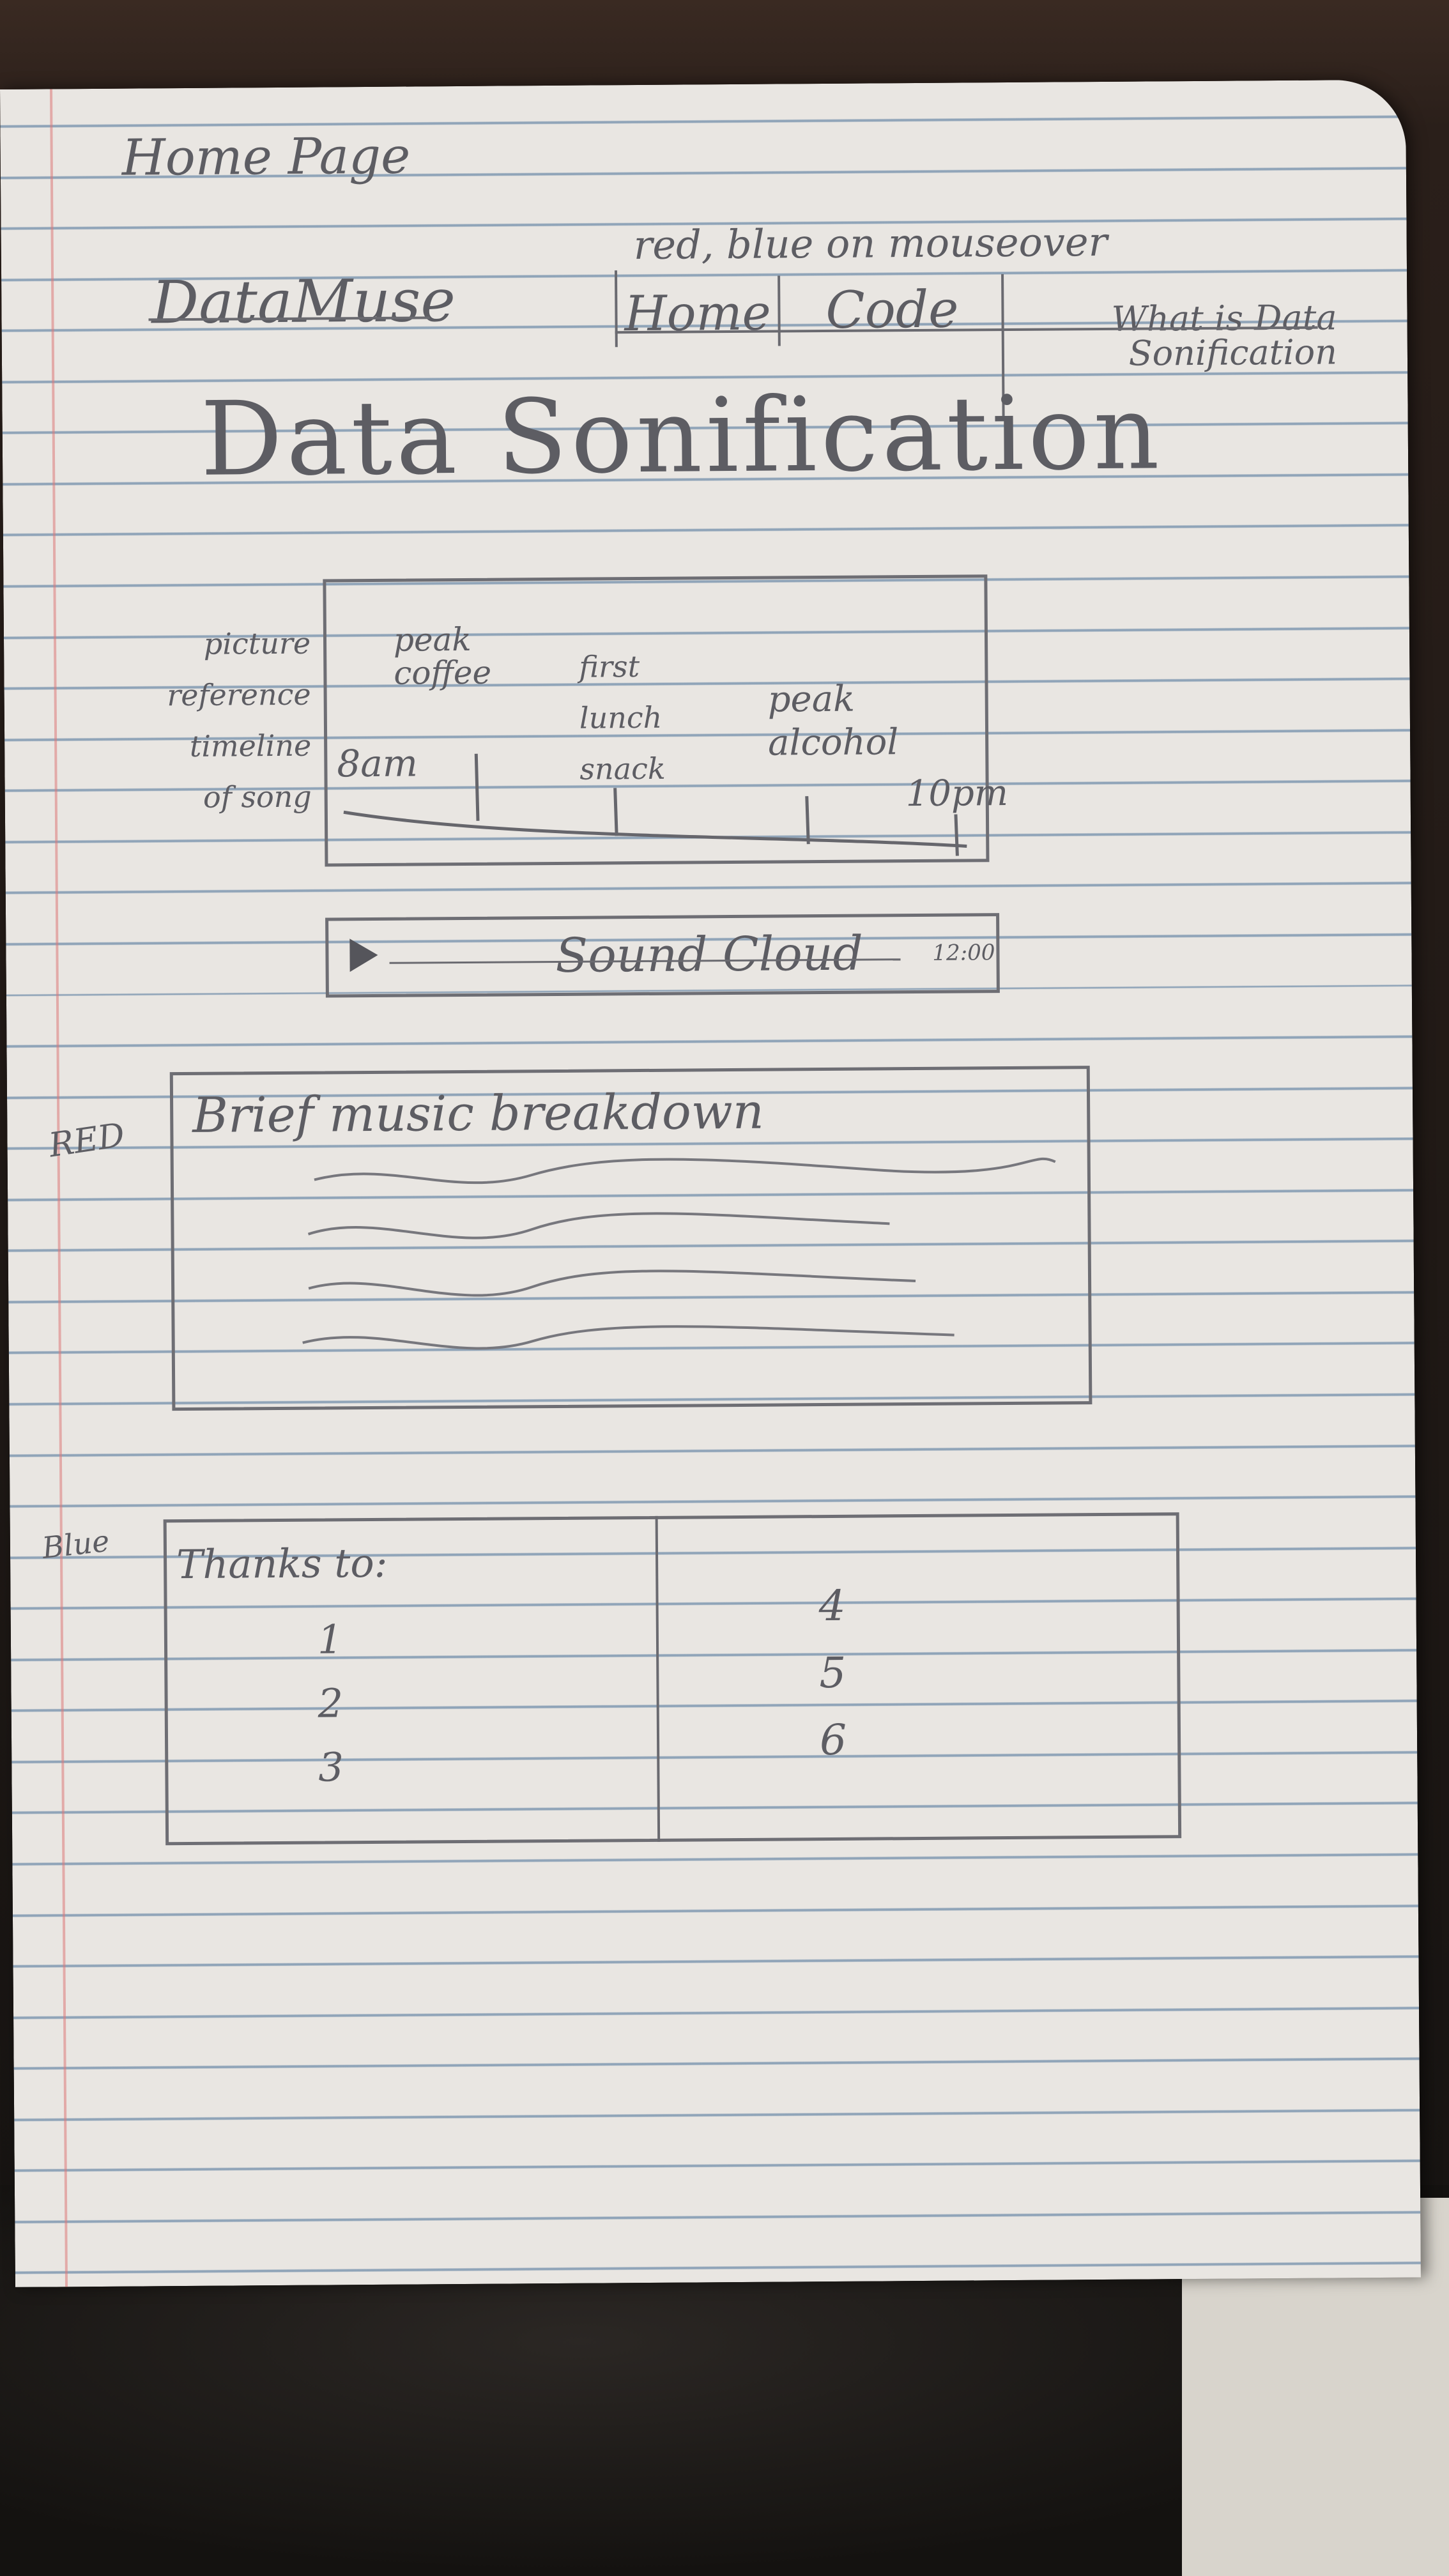 This screenshot has width=1449, height=2576. What do you see at coordinates (282, 1563) in the screenshot?
I see `thanks-heading: Thanks to:` at bounding box center [282, 1563].